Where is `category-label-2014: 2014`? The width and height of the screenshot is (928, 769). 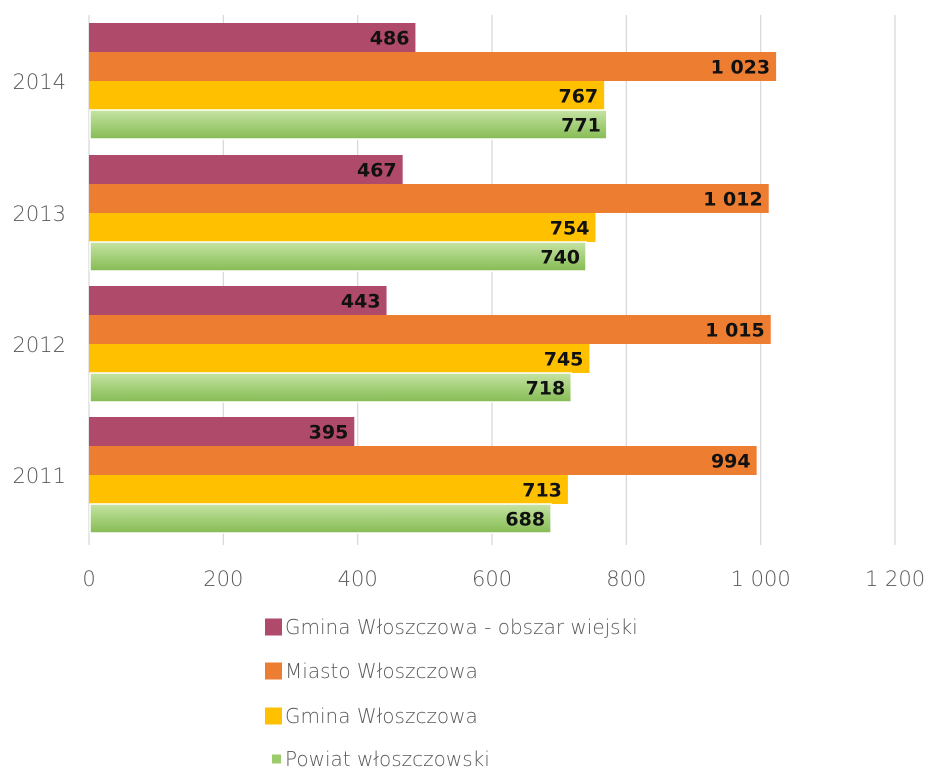 category-label-2014: 2014 is located at coordinates (39, 82).